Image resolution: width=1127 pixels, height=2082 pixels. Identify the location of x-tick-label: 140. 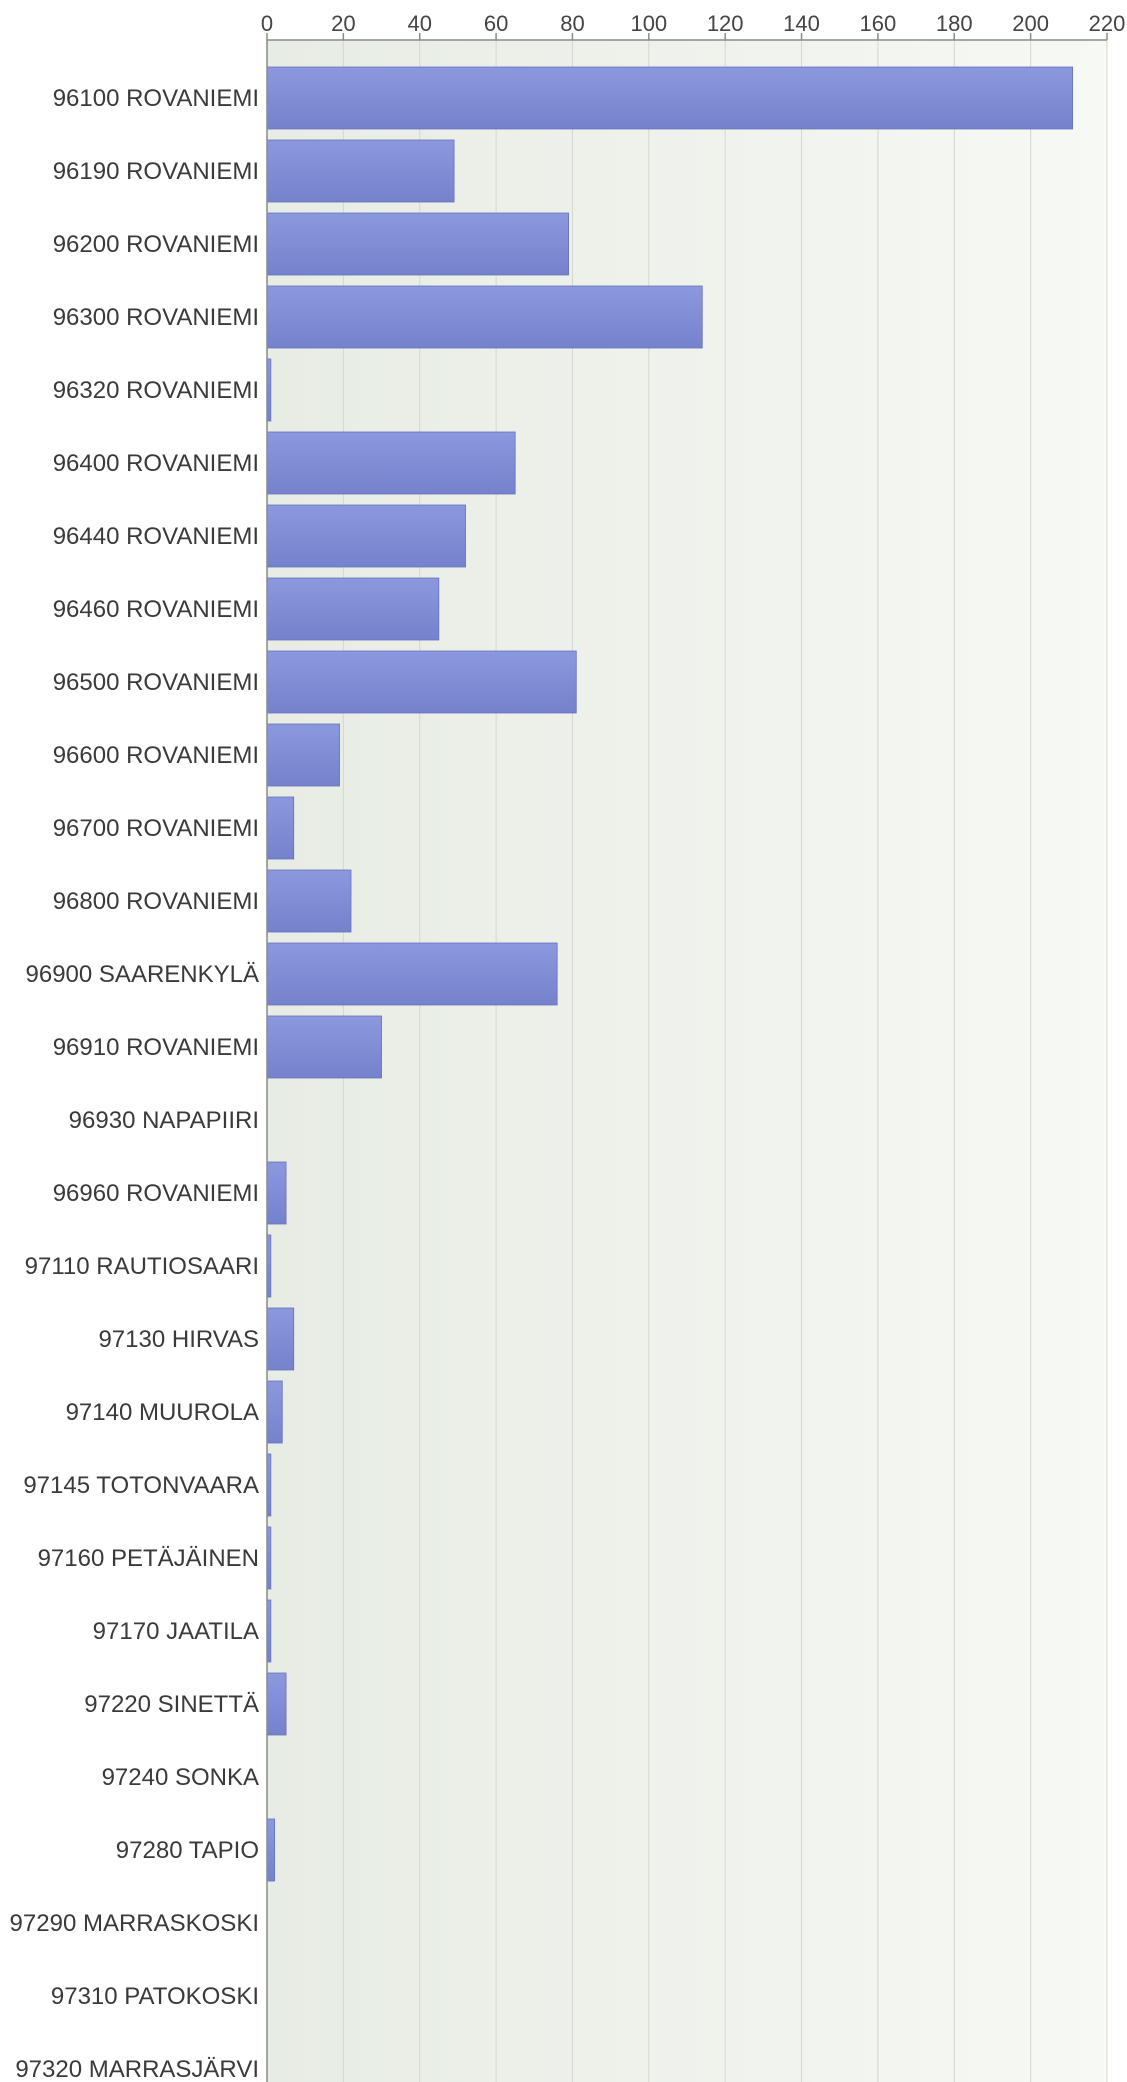
(801, 23).